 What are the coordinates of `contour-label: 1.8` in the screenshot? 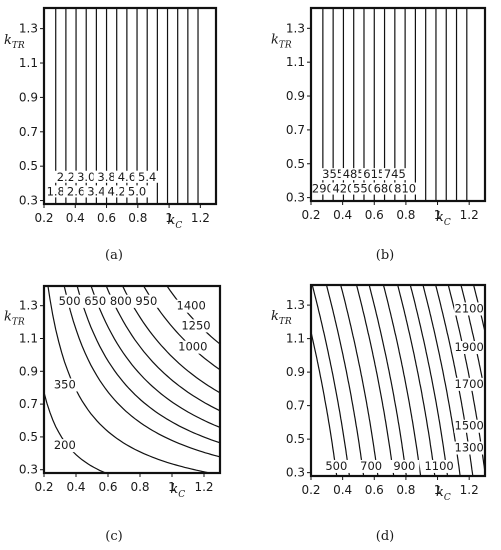 It's located at (56, 191).